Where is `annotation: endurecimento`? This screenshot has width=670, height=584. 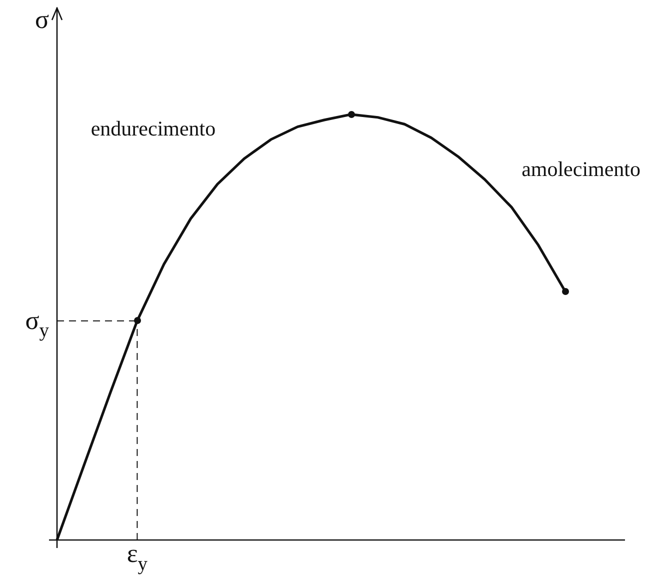 annotation: endurecimento is located at coordinates (153, 128).